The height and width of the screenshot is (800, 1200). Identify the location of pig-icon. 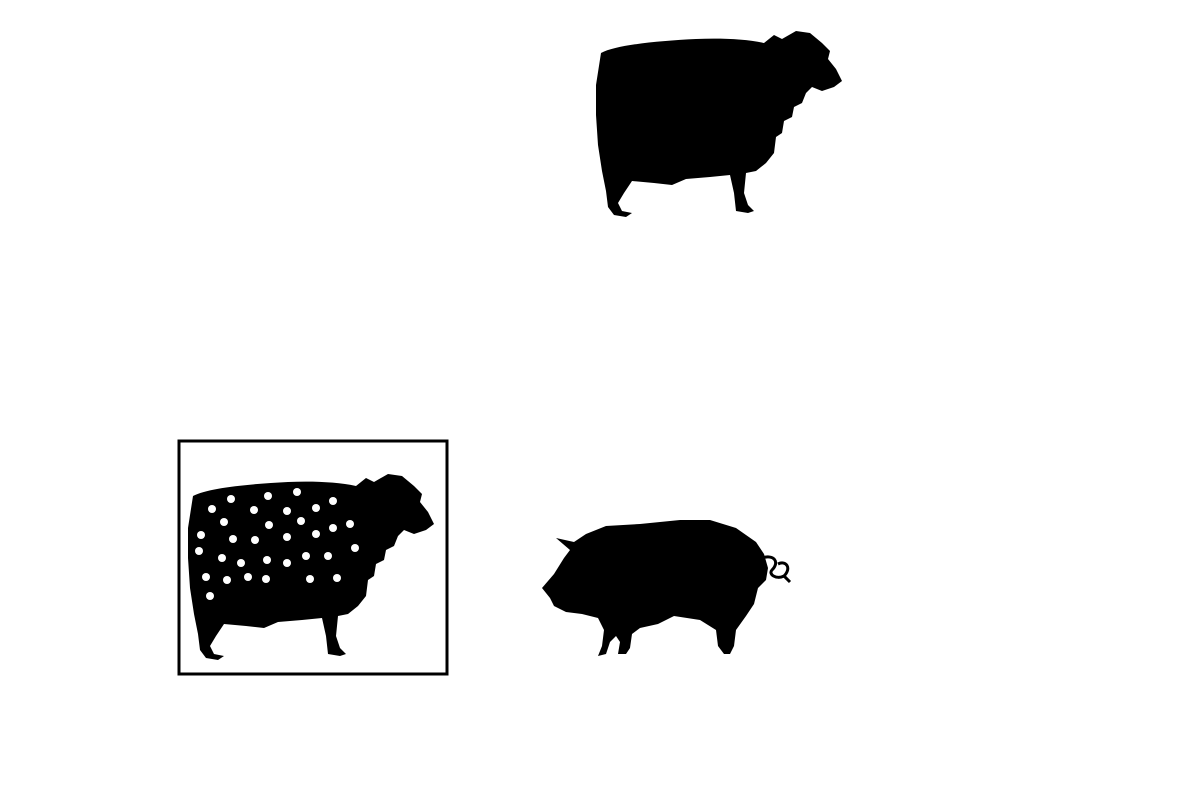
(666, 588).